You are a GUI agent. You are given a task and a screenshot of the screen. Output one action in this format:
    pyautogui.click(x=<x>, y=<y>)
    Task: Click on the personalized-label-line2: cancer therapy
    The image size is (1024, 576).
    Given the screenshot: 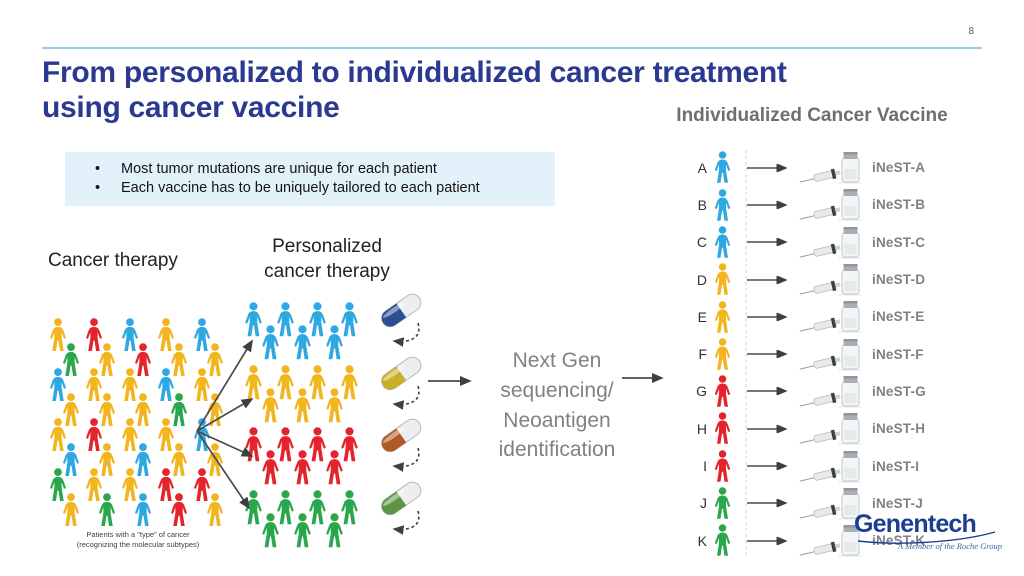 What is the action you would take?
    pyautogui.click(x=327, y=271)
    